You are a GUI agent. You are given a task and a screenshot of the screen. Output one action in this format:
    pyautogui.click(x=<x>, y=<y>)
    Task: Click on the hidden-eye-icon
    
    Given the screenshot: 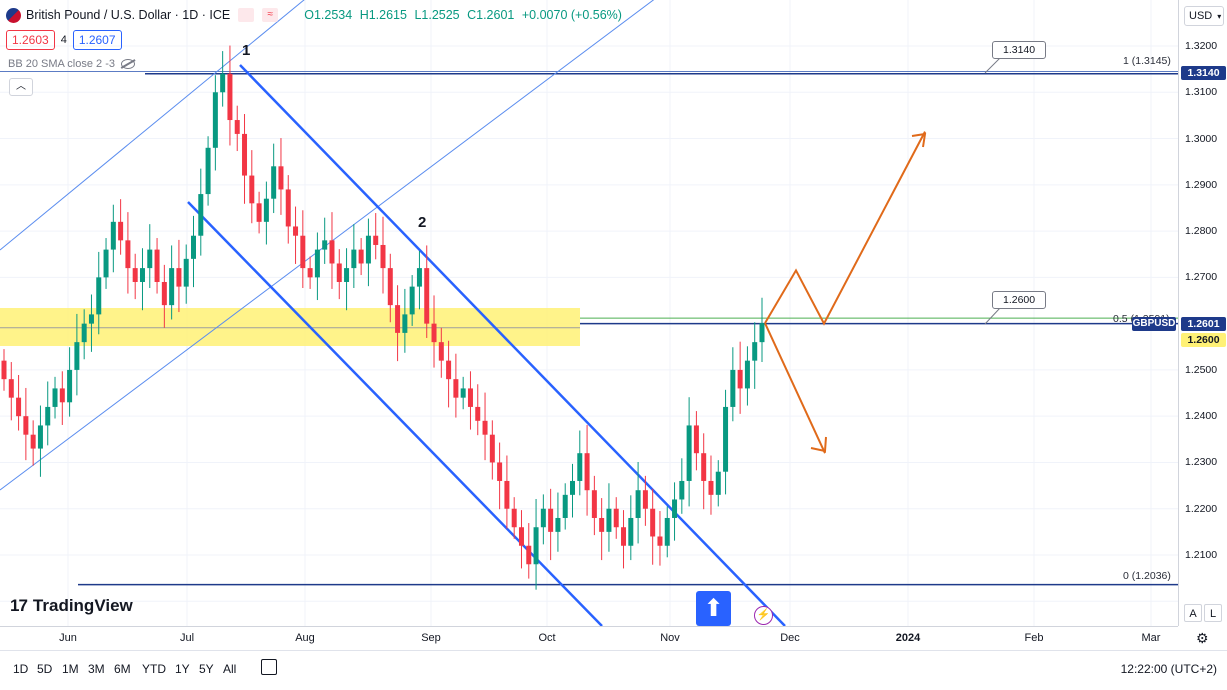 What is the action you would take?
    pyautogui.click(x=128, y=64)
    